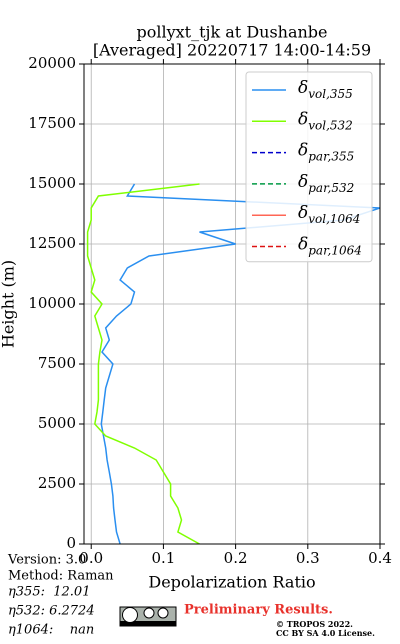 This screenshot has width=400, height=644. Describe the element at coordinates (148, 616) in the screenshot. I see `cc-logo` at that location.